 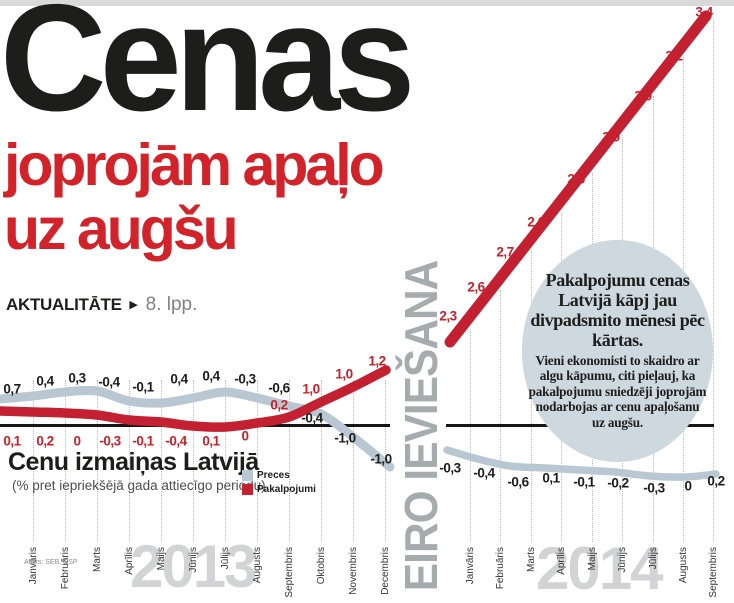 What do you see at coordinates (247, 475) in the screenshot?
I see `preces-swatch` at bounding box center [247, 475].